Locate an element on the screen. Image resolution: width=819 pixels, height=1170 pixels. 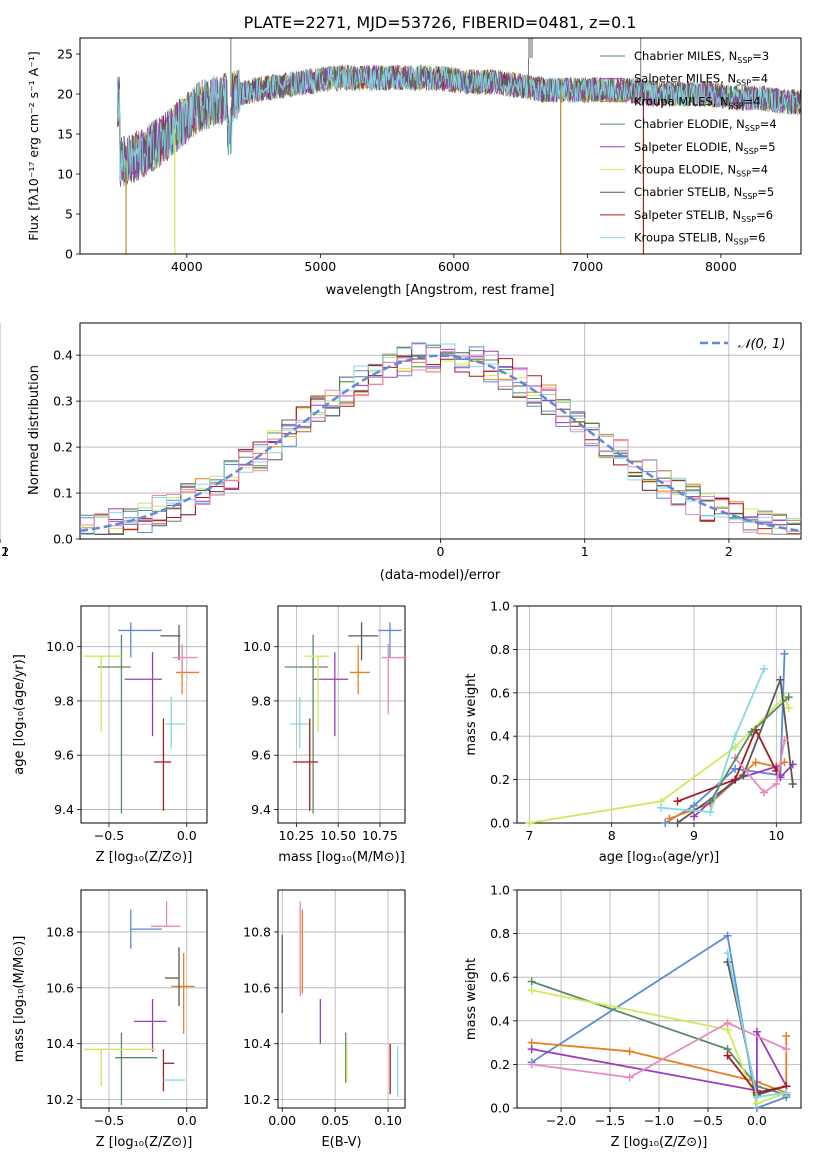
mw-z-ytick-label: 0.8 is located at coordinates (500, 933).